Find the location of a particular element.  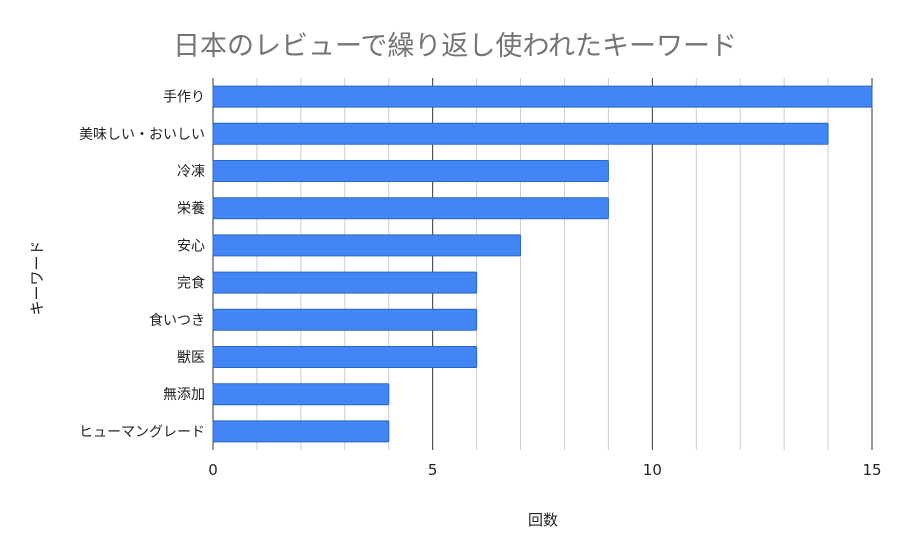

x-tick-label: 10 is located at coordinates (652, 470).